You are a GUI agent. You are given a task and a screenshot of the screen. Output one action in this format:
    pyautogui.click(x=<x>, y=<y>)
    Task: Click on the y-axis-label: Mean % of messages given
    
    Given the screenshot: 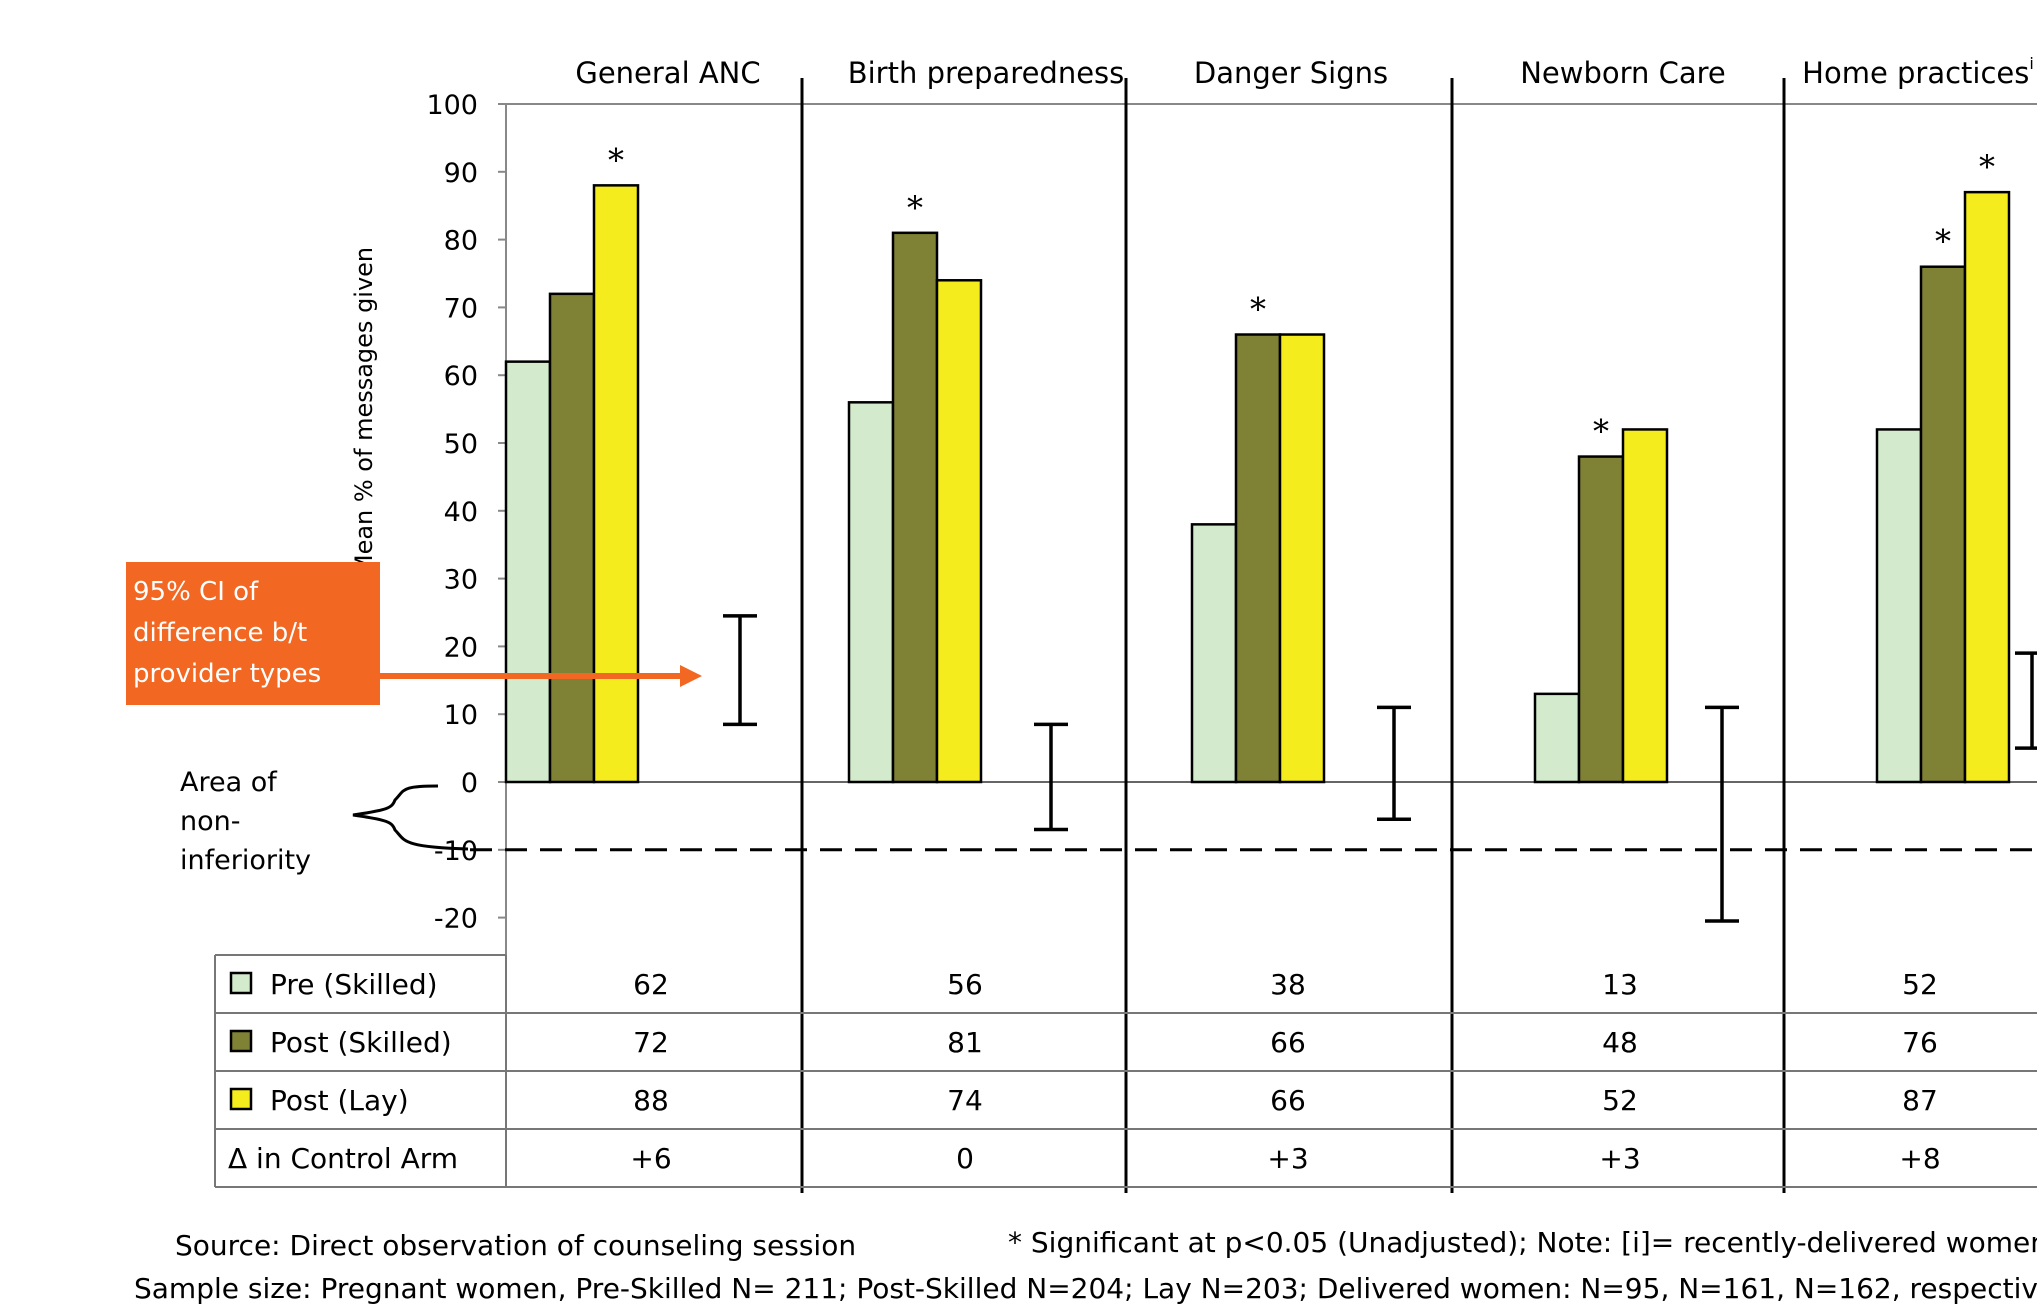 What is the action you would take?
    pyautogui.click(x=364, y=411)
    